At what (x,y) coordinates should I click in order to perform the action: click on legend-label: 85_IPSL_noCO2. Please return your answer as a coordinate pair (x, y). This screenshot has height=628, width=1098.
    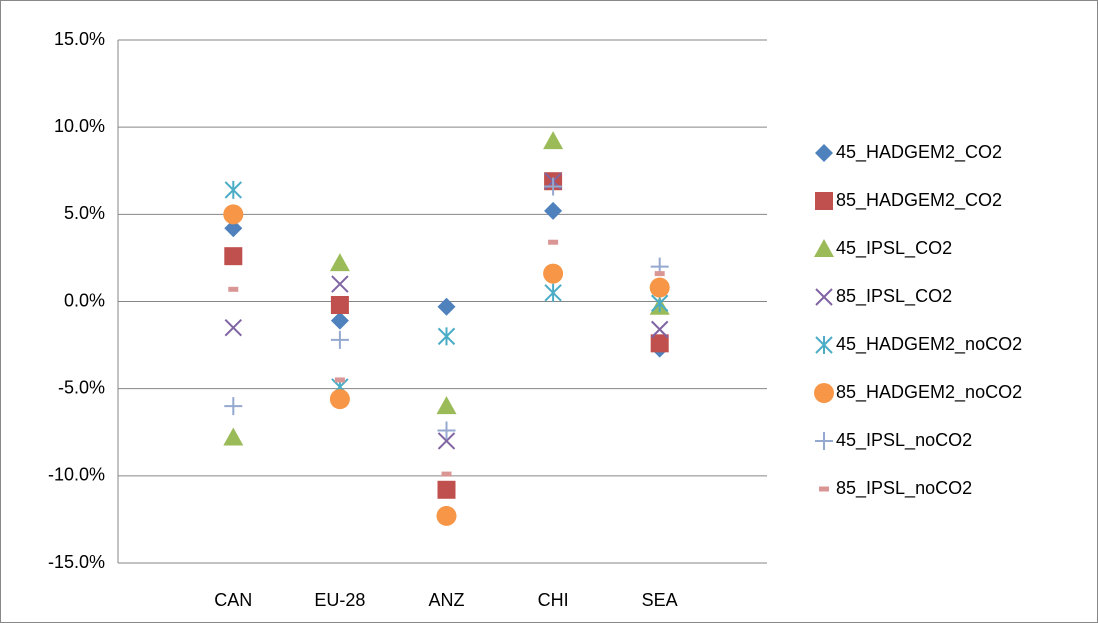
    Looking at the image, I should click on (904, 488).